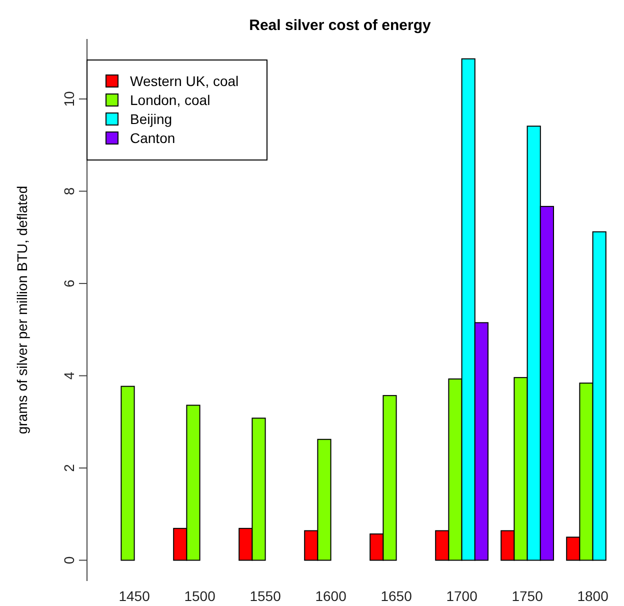 Image resolution: width=624 pixels, height=606 pixels. I want to click on x-tick-label: 1600, so click(331, 596).